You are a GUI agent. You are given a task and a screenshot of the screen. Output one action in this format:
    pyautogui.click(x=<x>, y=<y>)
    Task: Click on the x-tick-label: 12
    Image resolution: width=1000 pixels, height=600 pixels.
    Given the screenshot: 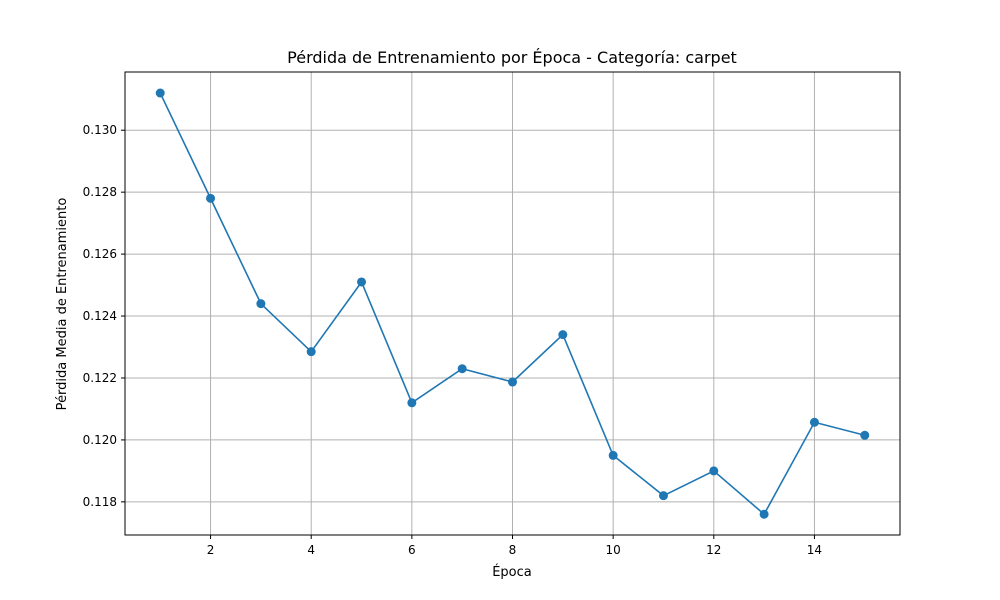 What is the action you would take?
    pyautogui.click(x=713, y=550)
    